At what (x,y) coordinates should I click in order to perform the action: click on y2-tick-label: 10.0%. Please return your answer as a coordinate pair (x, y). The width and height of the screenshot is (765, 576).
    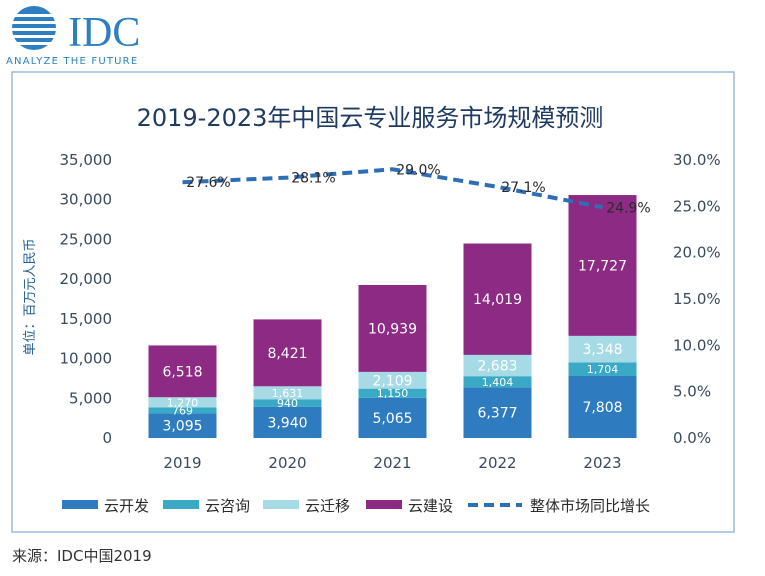
    Looking at the image, I should click on (697, 345).